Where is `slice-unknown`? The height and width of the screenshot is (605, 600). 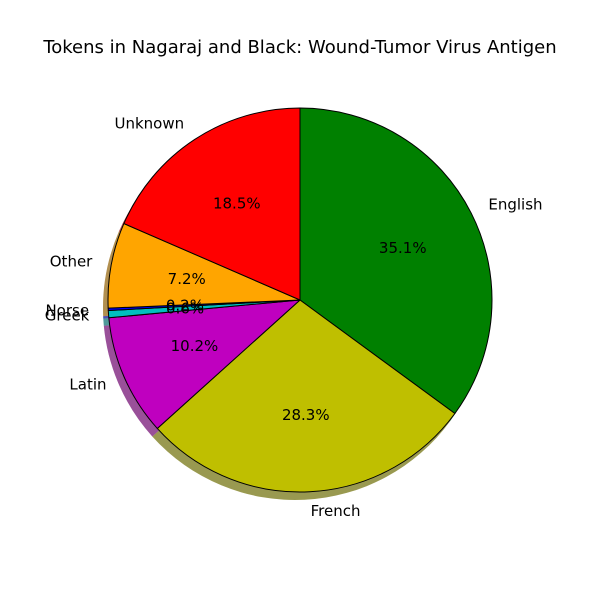 slice-unknown is located at coordinates (212, 204).